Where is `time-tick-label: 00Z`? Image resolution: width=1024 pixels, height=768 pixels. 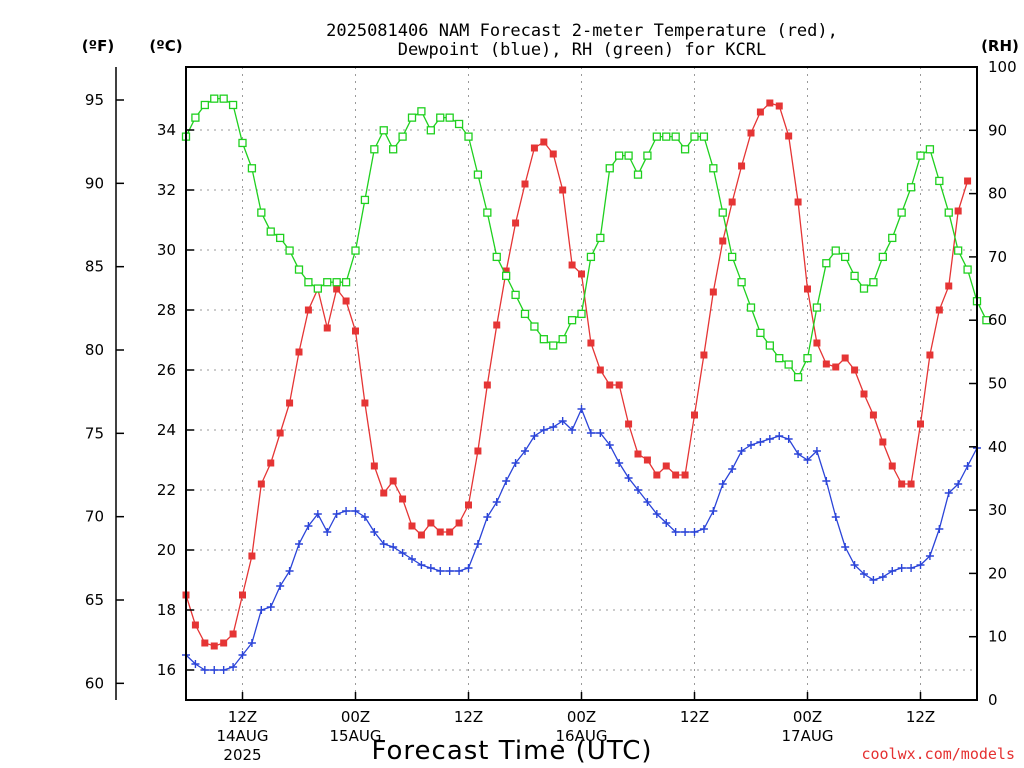 time-tick-label: 00Z is located at coordinates (355, 717).